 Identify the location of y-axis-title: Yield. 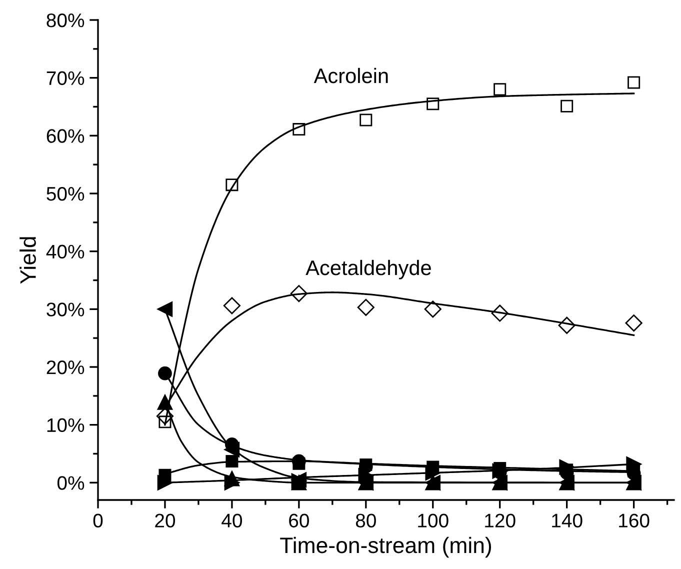
(28, 260).